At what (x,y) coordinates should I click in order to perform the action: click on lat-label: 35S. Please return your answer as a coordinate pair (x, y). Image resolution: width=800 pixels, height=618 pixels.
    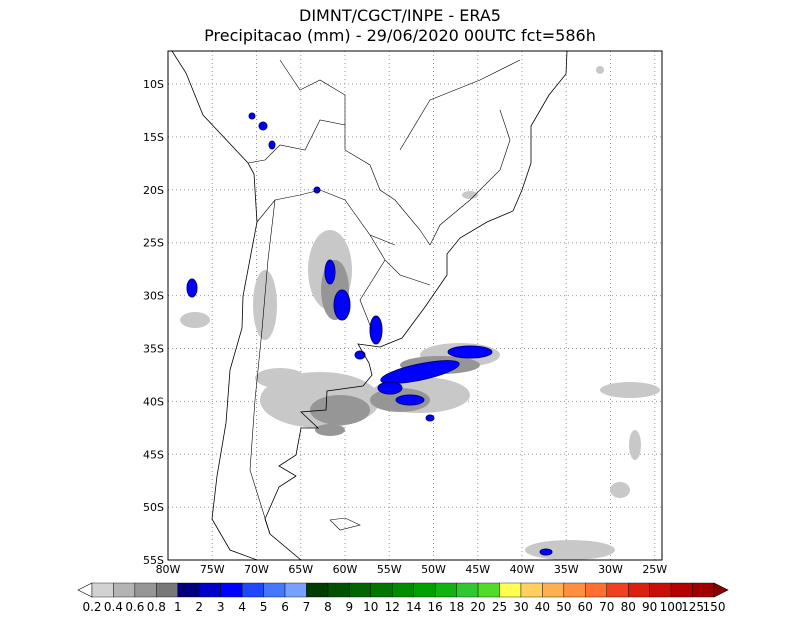
    Looking at the image, I should click on (153, 349).